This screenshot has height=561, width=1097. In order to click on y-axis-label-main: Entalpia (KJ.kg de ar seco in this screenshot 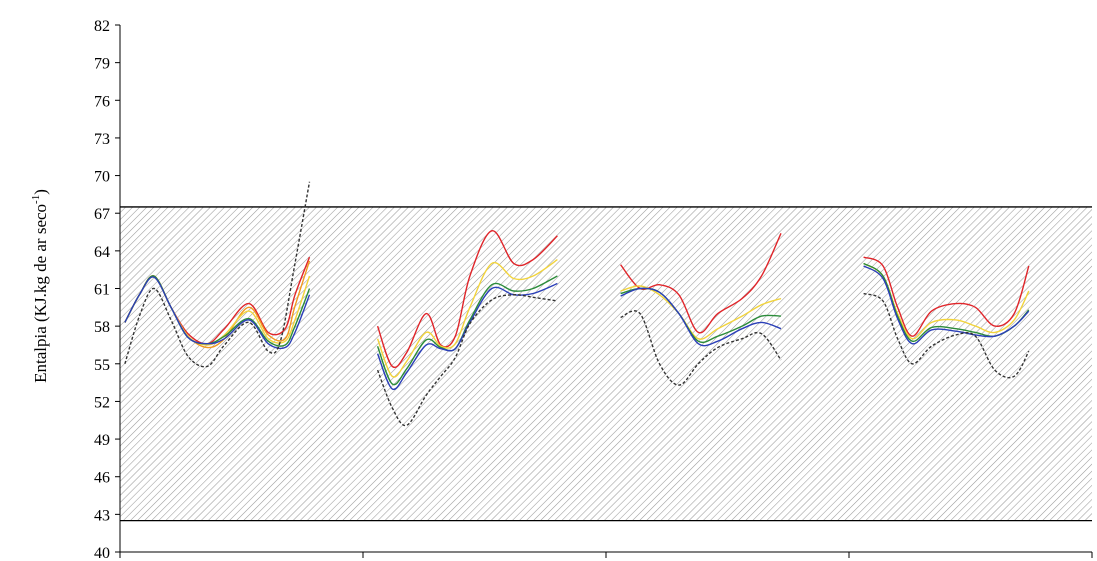, I will do `click(40, 293)`.